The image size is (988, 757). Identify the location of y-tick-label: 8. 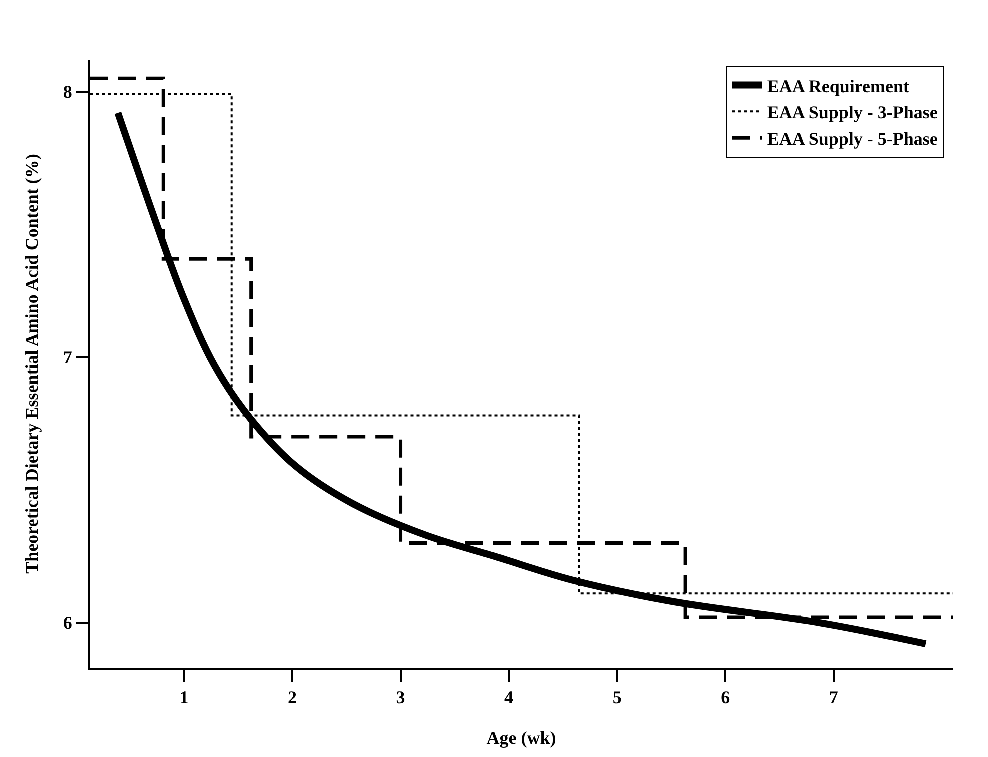
(67, 92).